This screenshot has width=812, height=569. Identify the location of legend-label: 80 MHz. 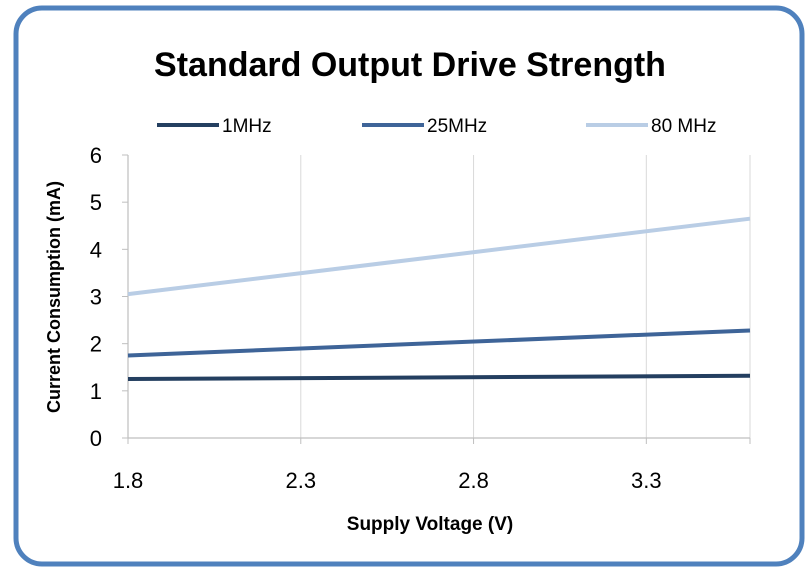
(683, 126).